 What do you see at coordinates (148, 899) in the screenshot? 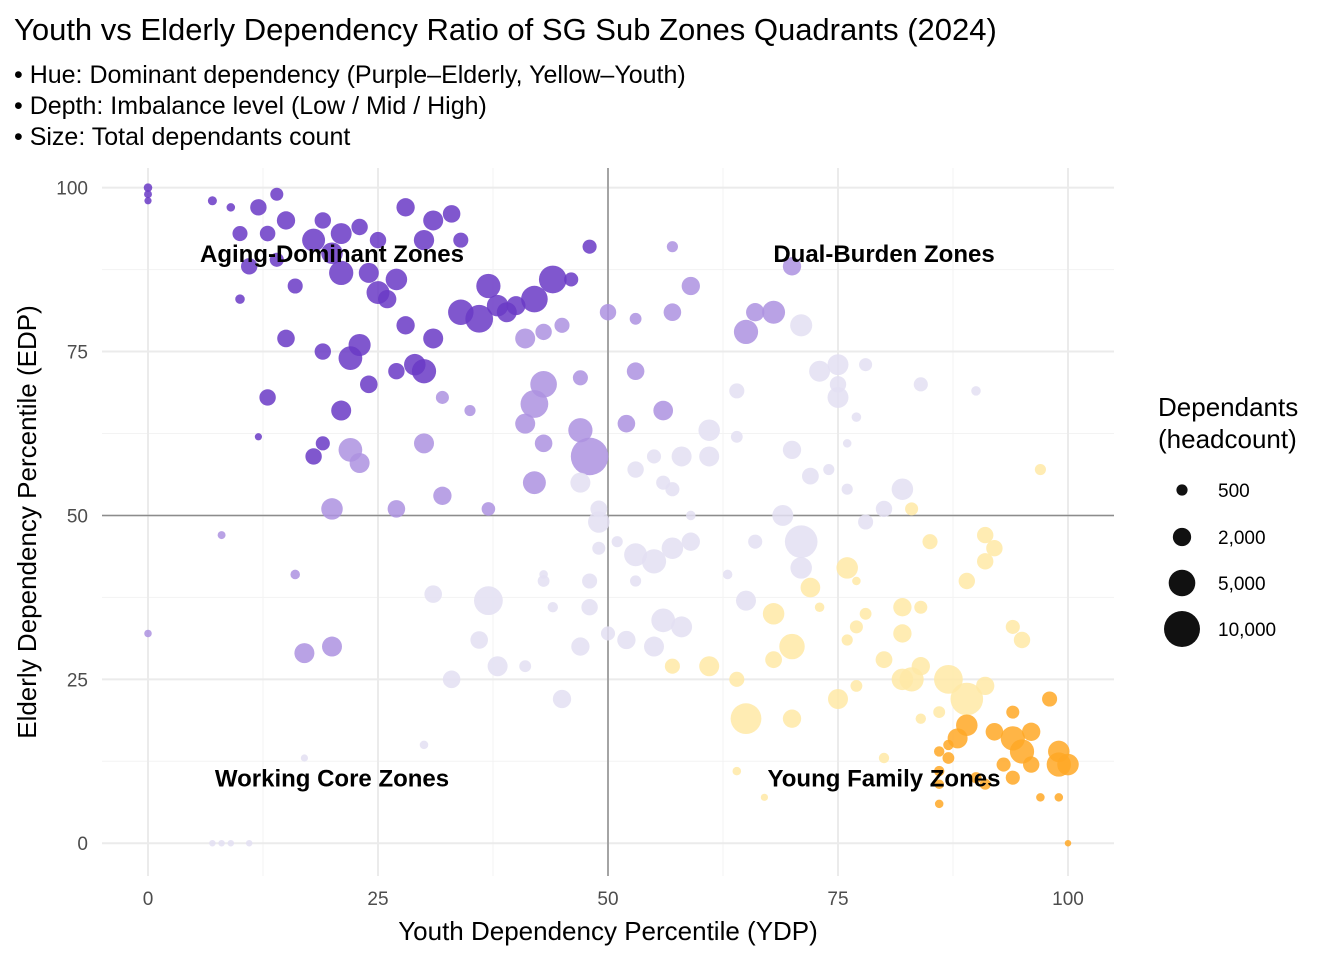
I see `x-tick-label: 0` at bounding box center [148, 899].